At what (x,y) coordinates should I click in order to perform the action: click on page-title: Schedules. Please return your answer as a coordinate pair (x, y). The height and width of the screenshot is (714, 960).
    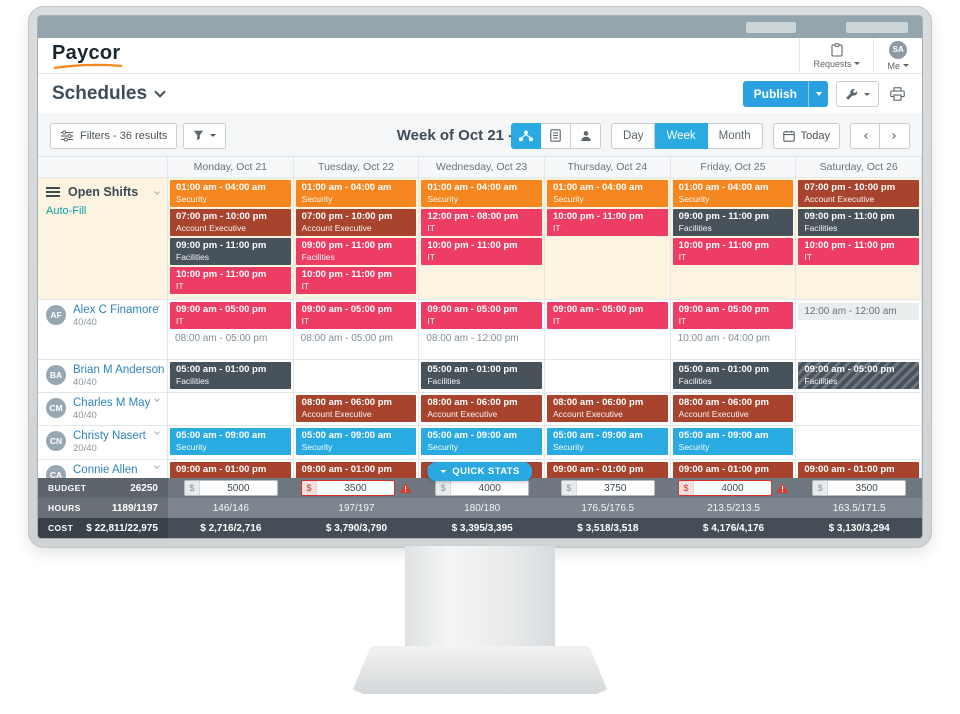
    Looking at the image, I should click on (109, 94).